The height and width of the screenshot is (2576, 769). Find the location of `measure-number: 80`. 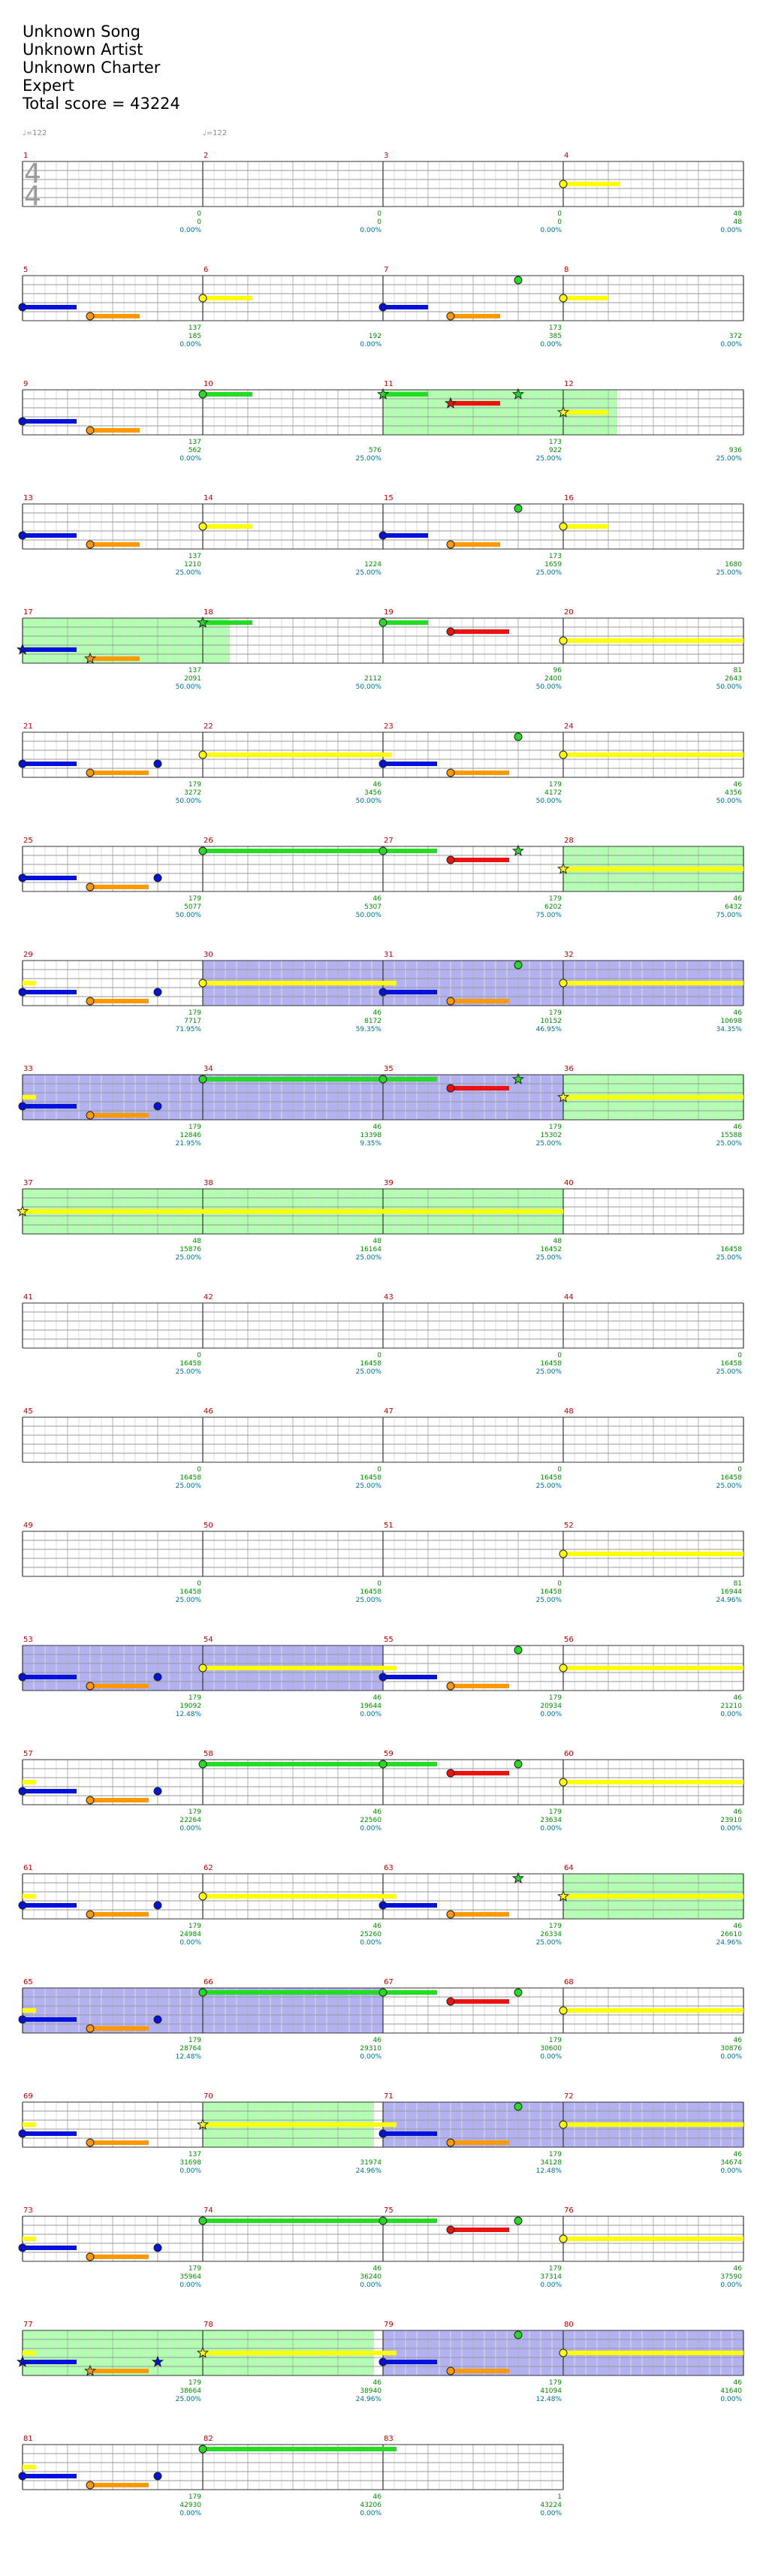

measure-number: 80 is located at coordinates (569, 2325).